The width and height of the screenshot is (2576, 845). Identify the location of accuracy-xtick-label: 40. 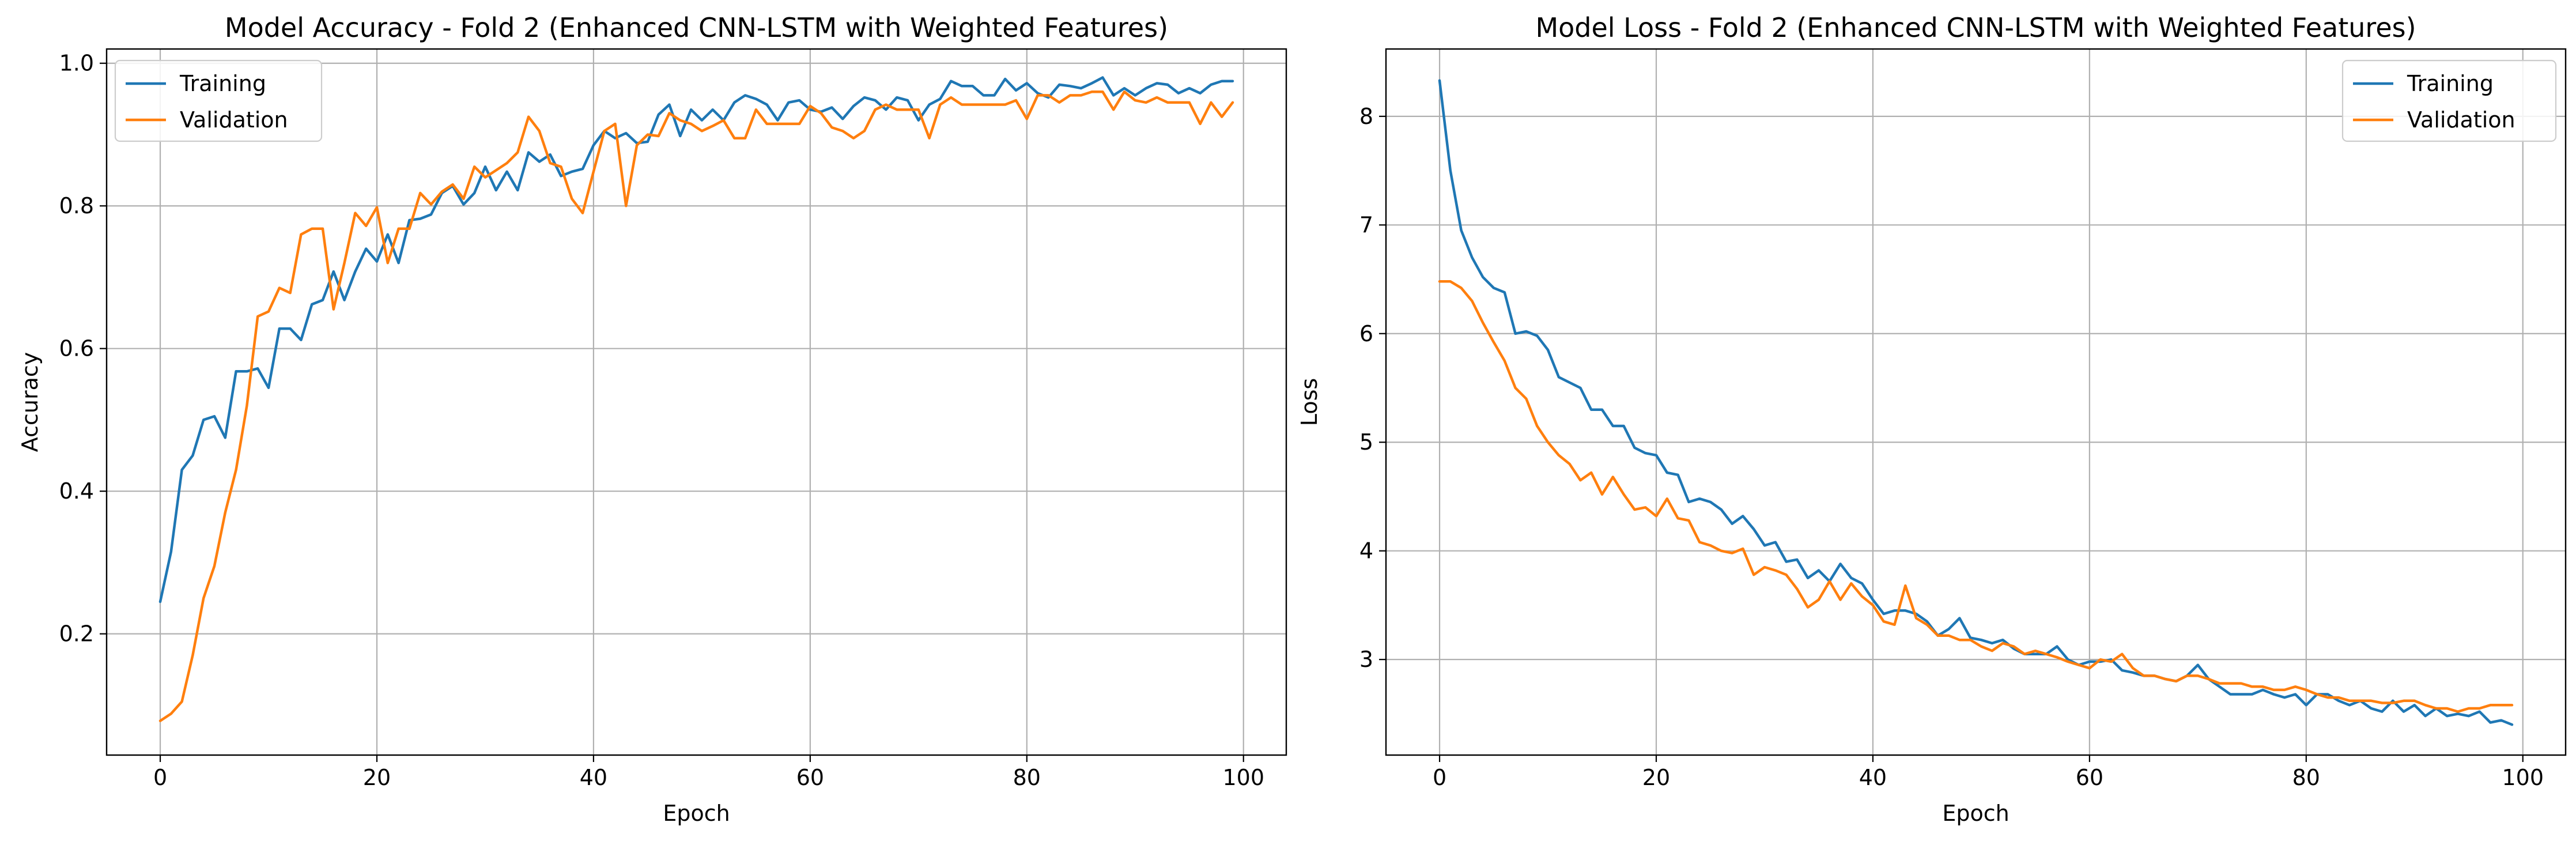
(593, 777).